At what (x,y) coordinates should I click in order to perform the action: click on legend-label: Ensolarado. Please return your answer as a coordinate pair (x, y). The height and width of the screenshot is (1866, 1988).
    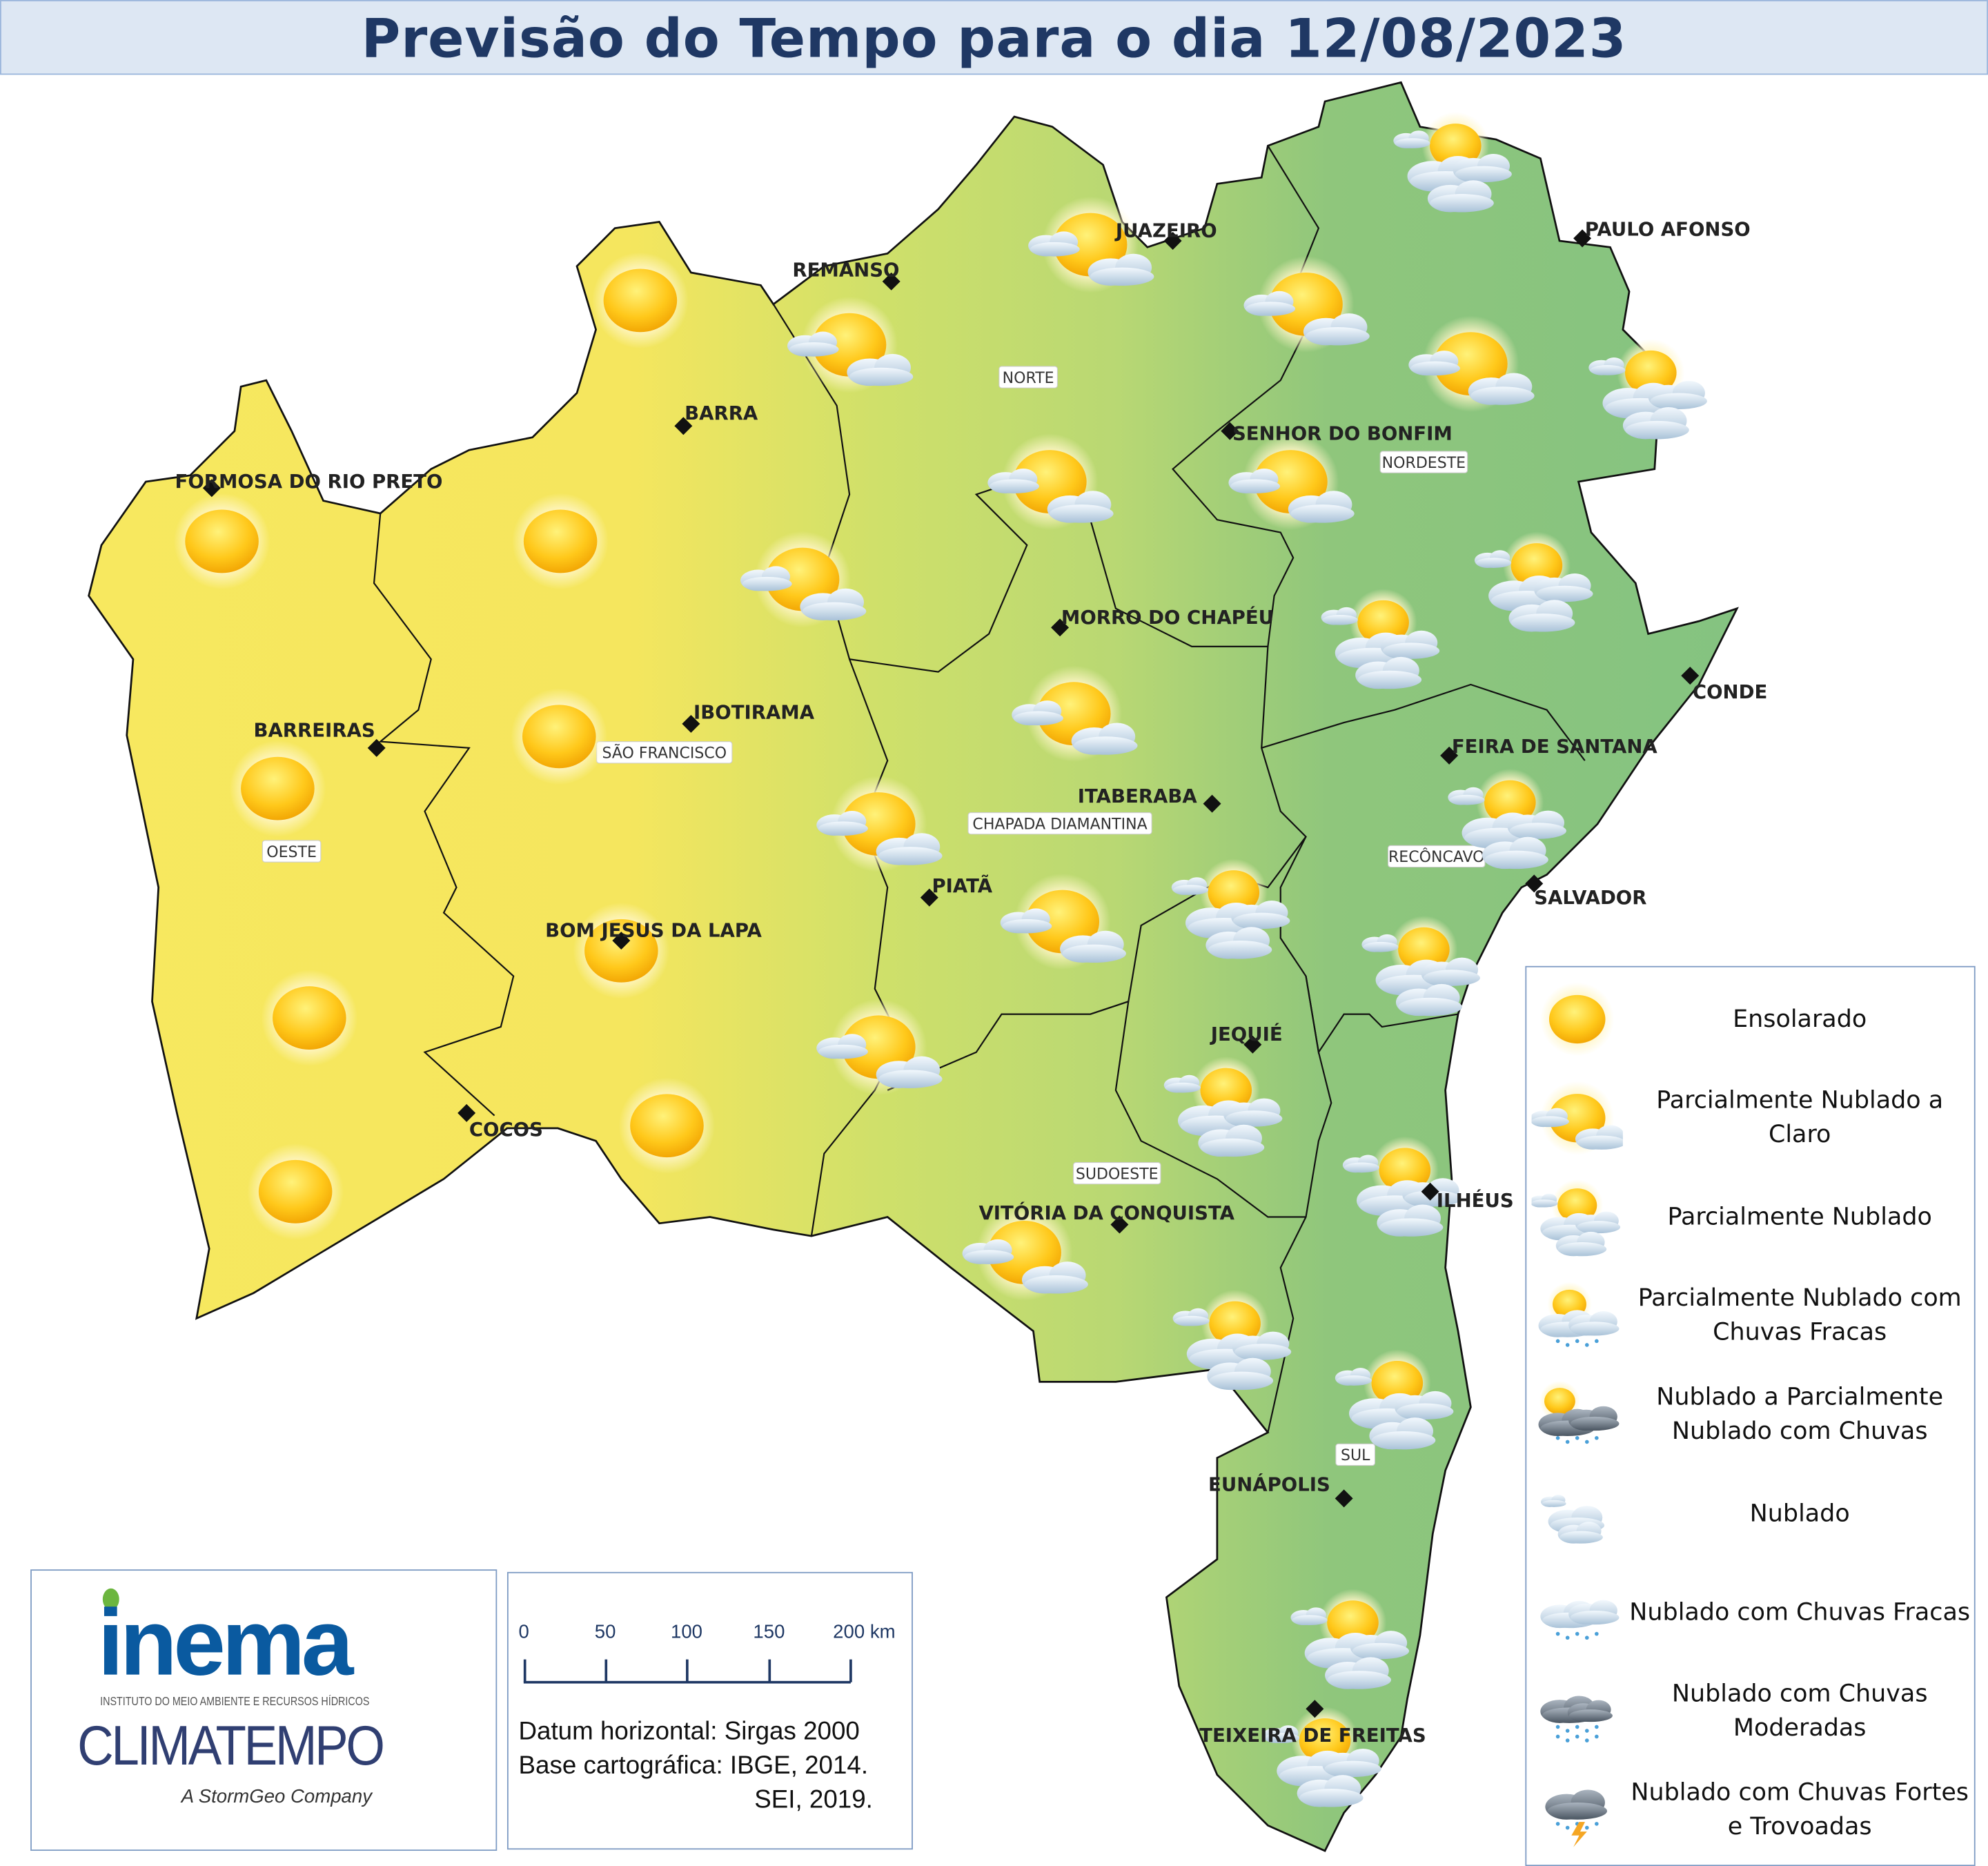
    Looking at the image, I should click on (1800, 1018).